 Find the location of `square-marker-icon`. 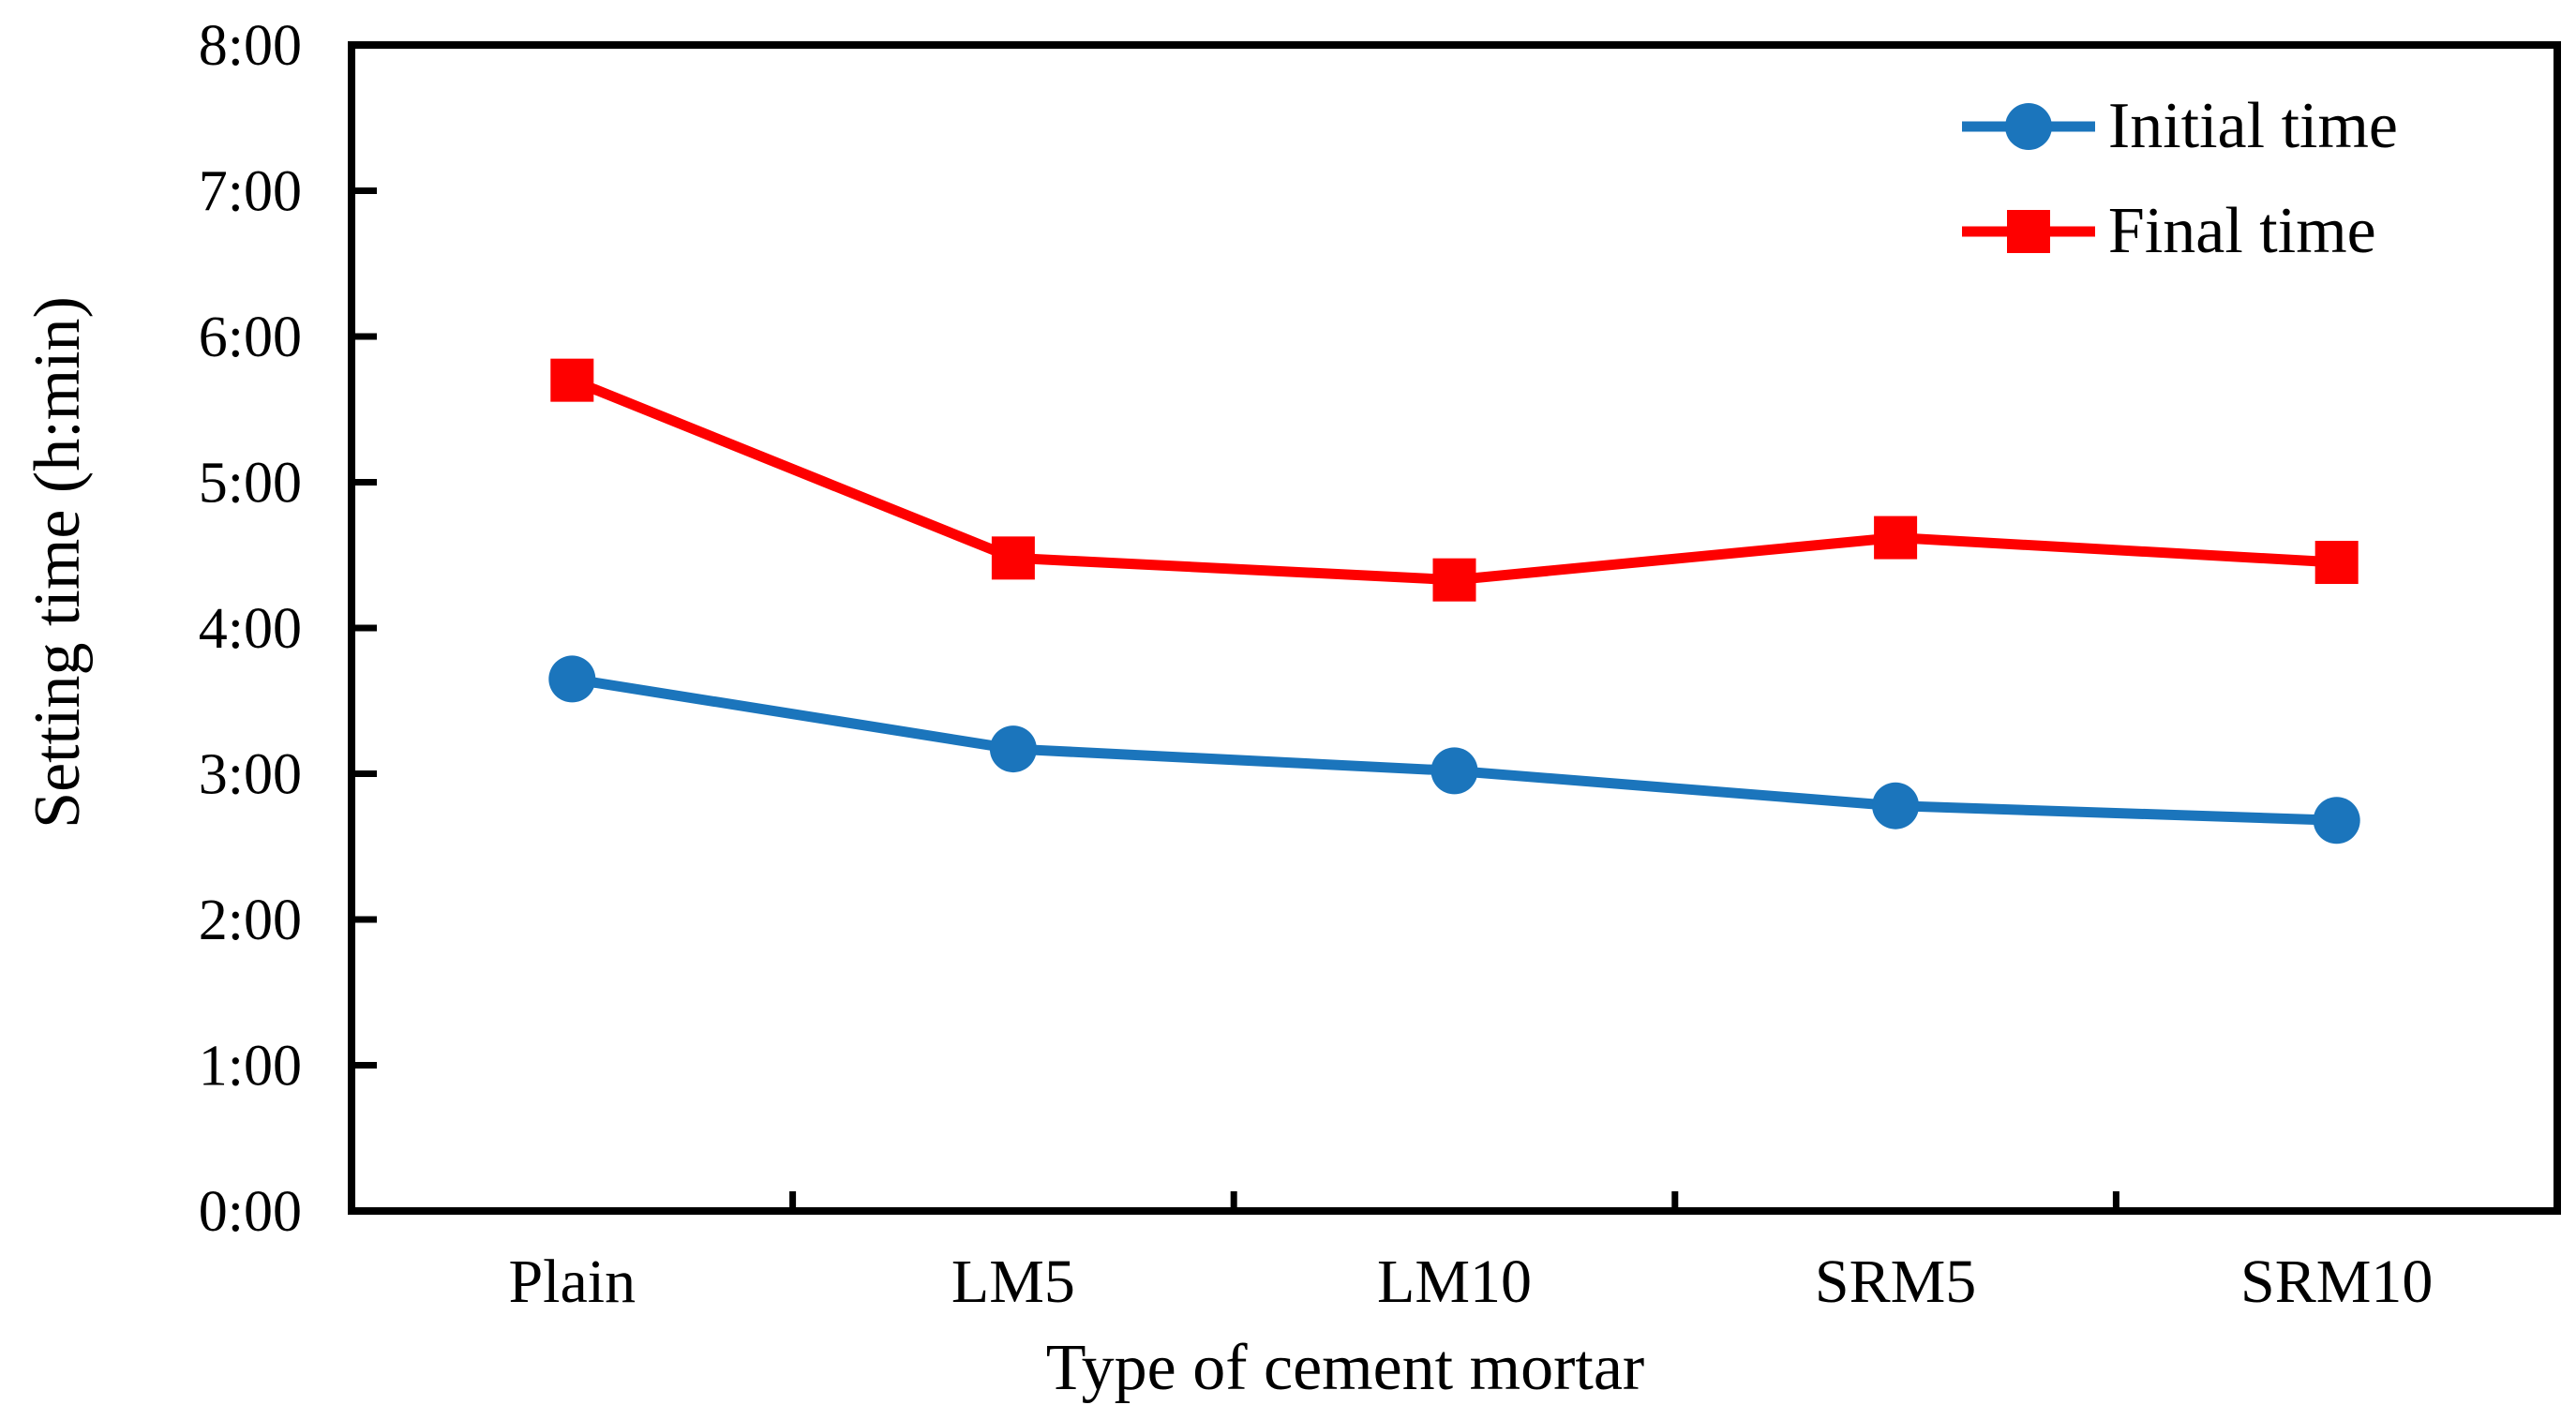

square-marker-icon is located at coordinates (2028, 232).